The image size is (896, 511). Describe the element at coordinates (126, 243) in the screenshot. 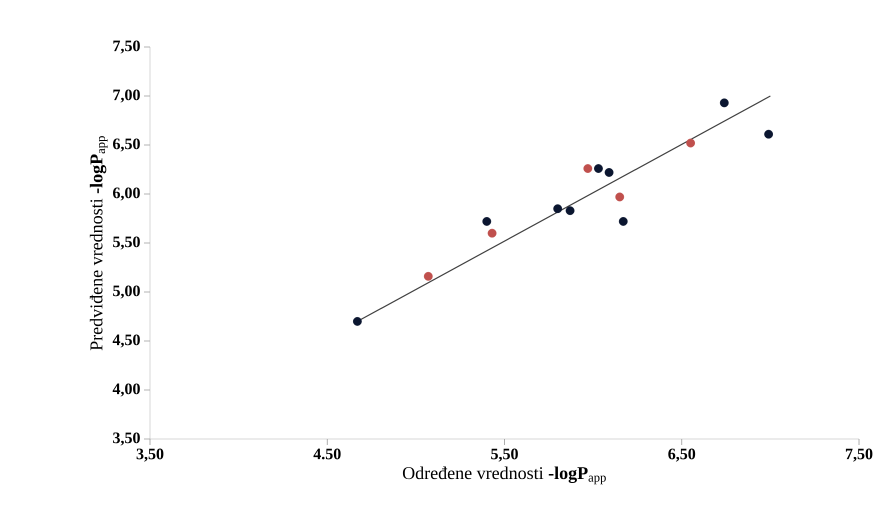

I see `y-tick-label: 5,50` at that location.